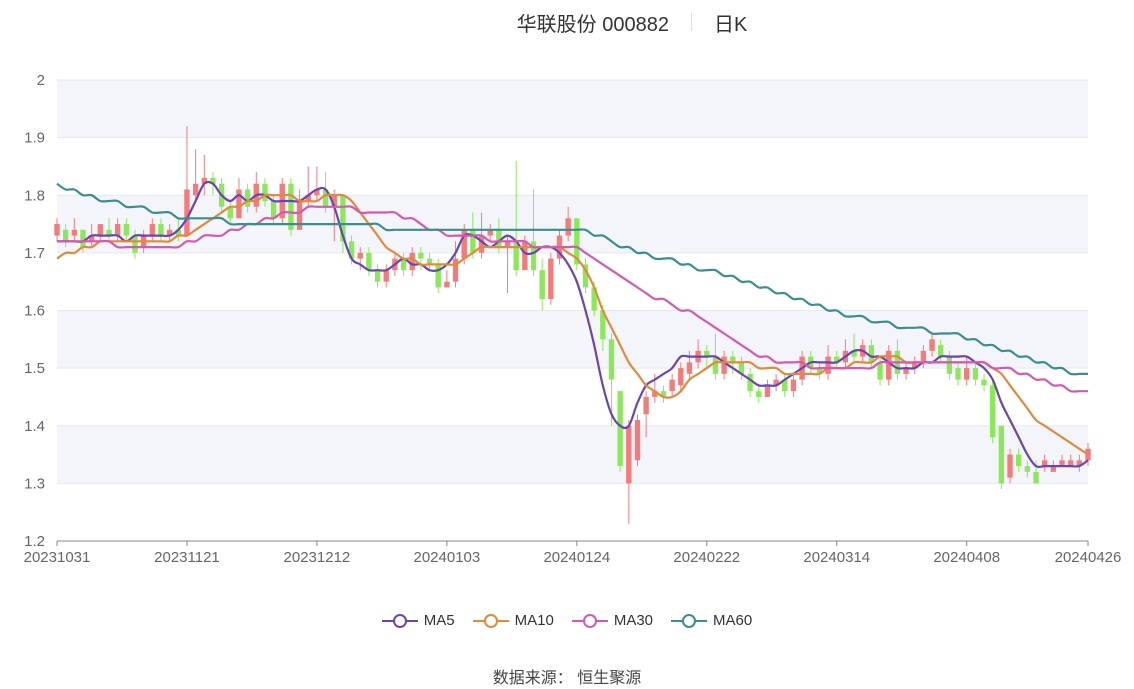  I want to click on x-tick-label: 20231031, so click(57, 557).